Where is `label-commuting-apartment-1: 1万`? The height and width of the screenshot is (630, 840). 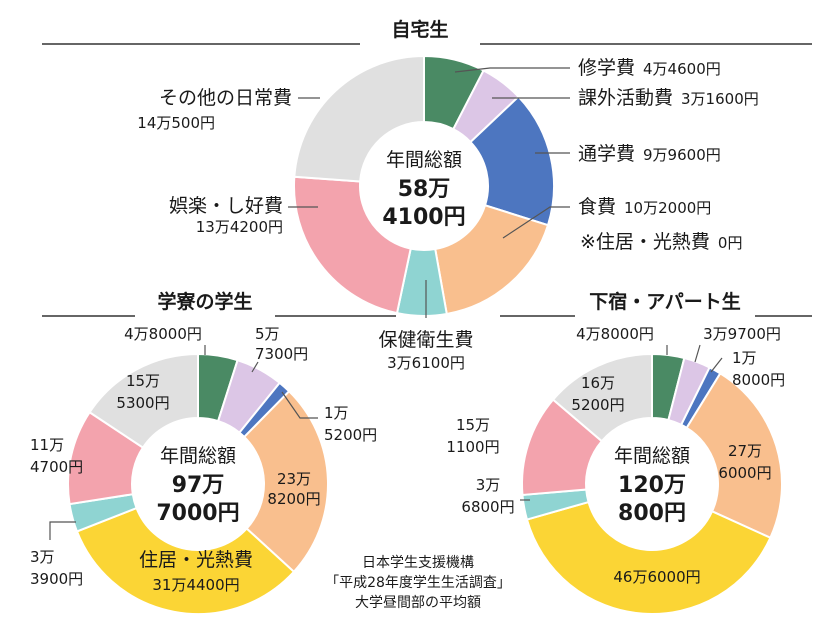 label-commuting-apartment-1: 1万 is located at coordinates (744, 358).